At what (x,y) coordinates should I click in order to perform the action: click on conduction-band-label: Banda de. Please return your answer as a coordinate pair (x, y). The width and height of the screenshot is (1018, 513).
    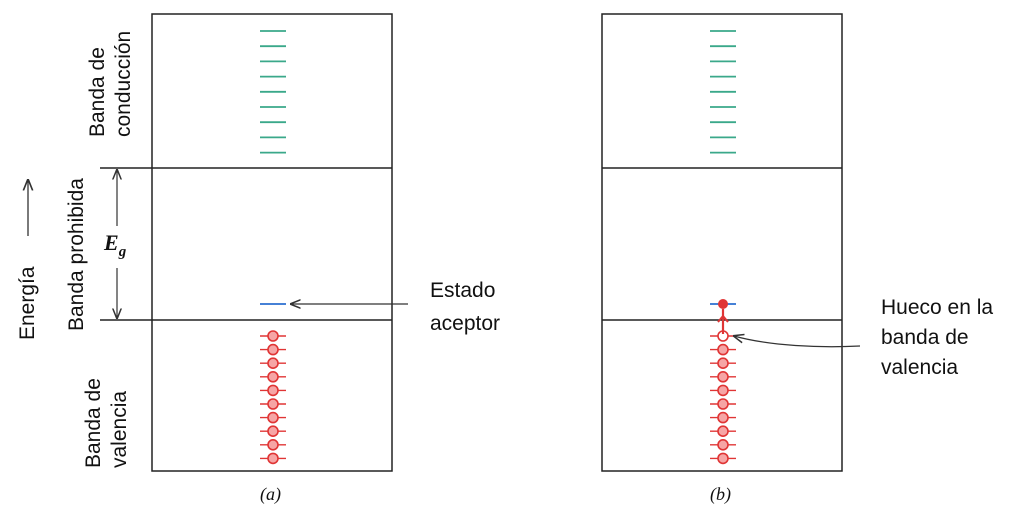
    Looking at the image, I should click on (97, 92).